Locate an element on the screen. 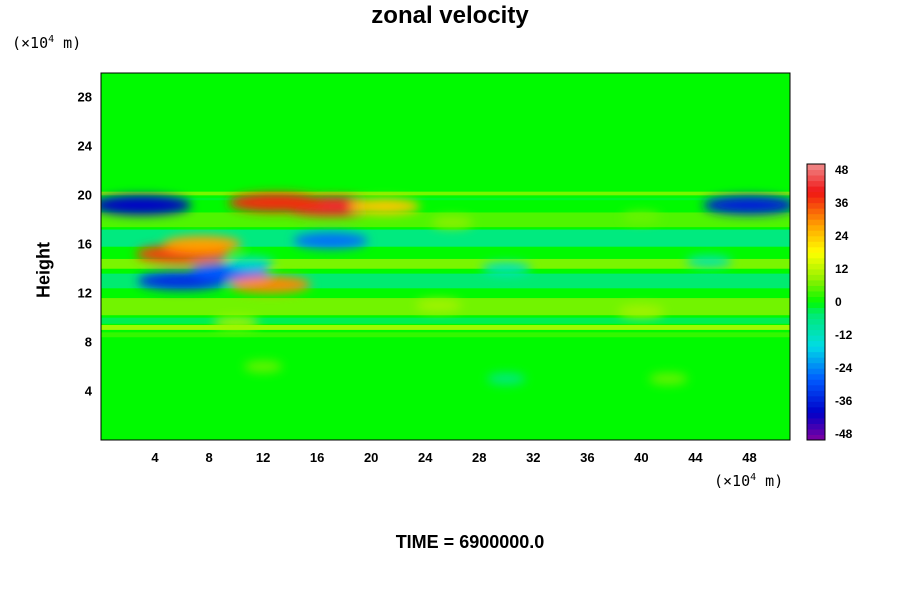 This screenshot has width=900, height=600. y-axis-unit-prefix: (×10 is located at coordinates (30, 43).